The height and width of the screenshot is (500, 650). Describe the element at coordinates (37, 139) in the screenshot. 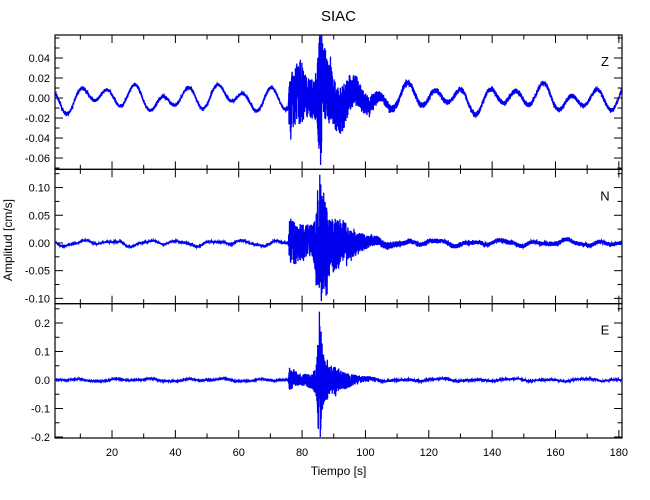

I see `y-tick-label: -0.04` at that location.